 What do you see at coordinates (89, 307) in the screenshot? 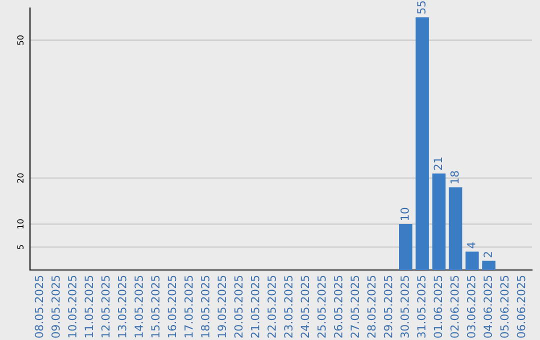
I see `x-tick-label: 11.05.2025` at bounding box center [89, 307].